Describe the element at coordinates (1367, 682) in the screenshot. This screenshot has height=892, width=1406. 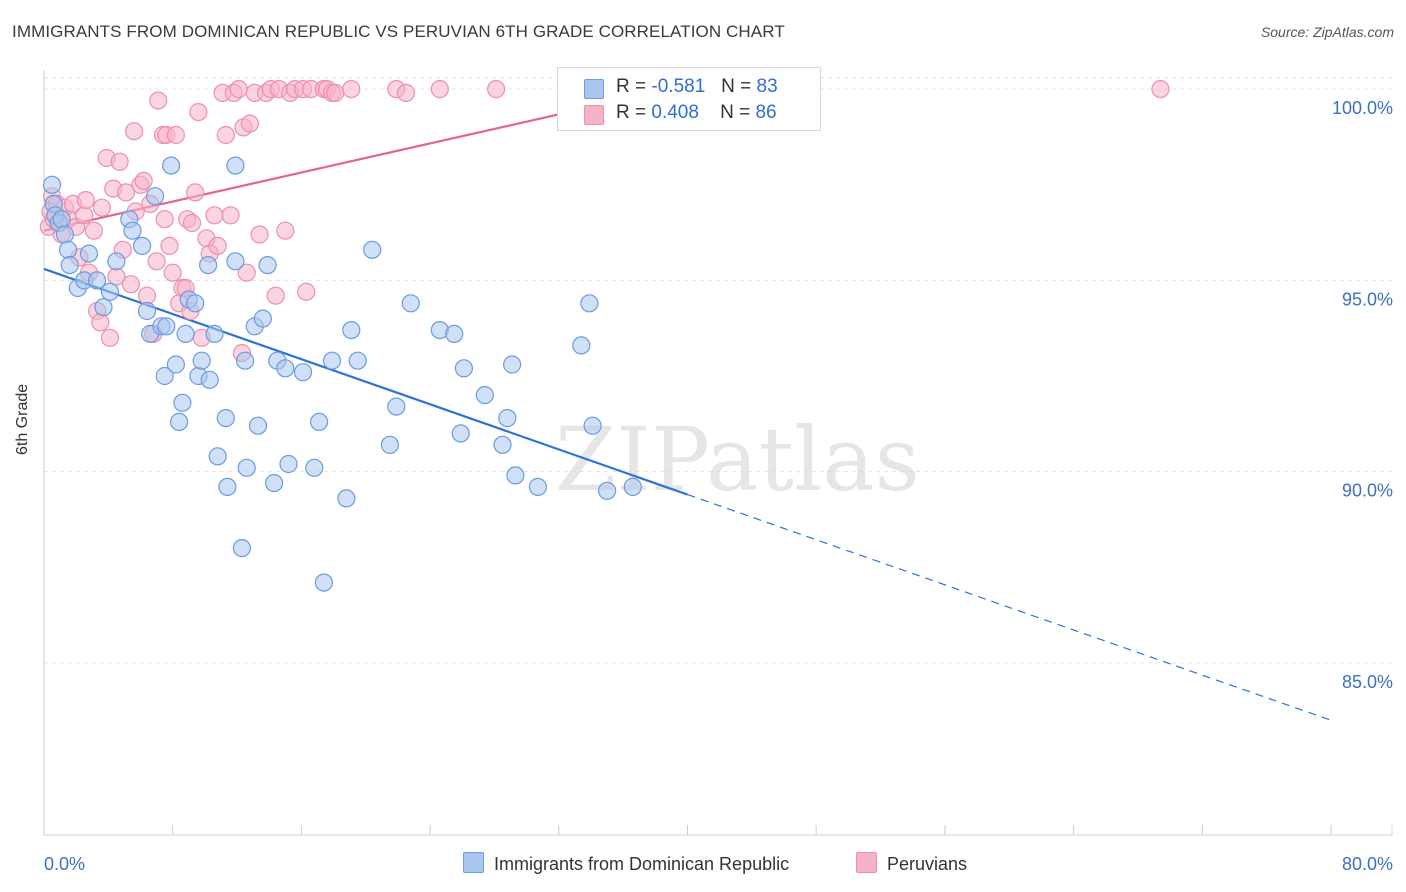
I see `y-tick-label: 85.0%` at that location.